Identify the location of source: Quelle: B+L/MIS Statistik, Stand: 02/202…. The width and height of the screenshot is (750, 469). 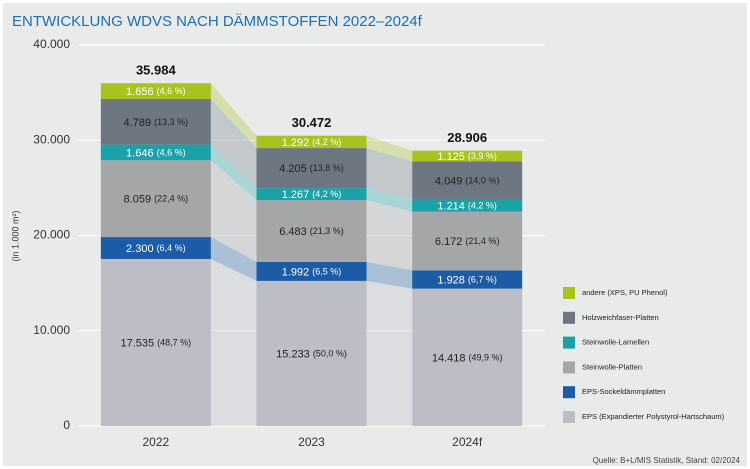
(667, 460).